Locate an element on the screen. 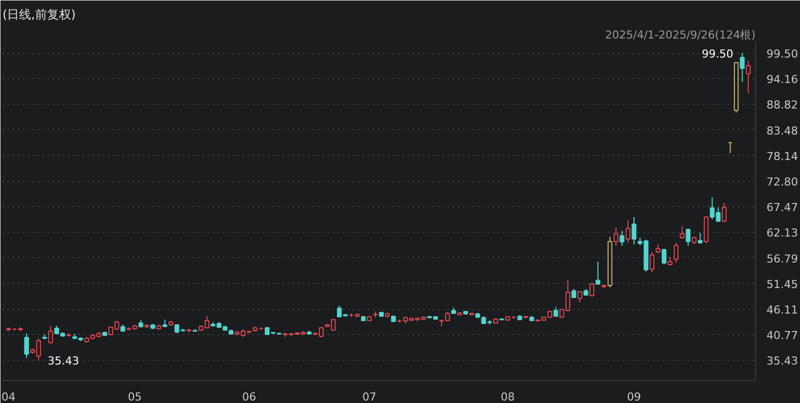 Image resolution: width=800 pixels, height=403 pixels. x-tick-label: 08 is located at coordinates (507, 396).